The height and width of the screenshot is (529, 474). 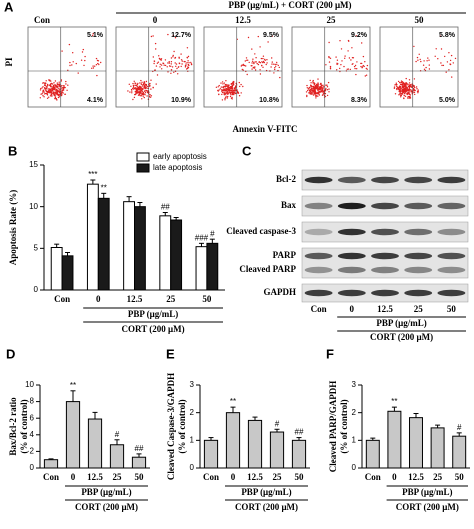 I want to click on band, so click(x=418, y=293).